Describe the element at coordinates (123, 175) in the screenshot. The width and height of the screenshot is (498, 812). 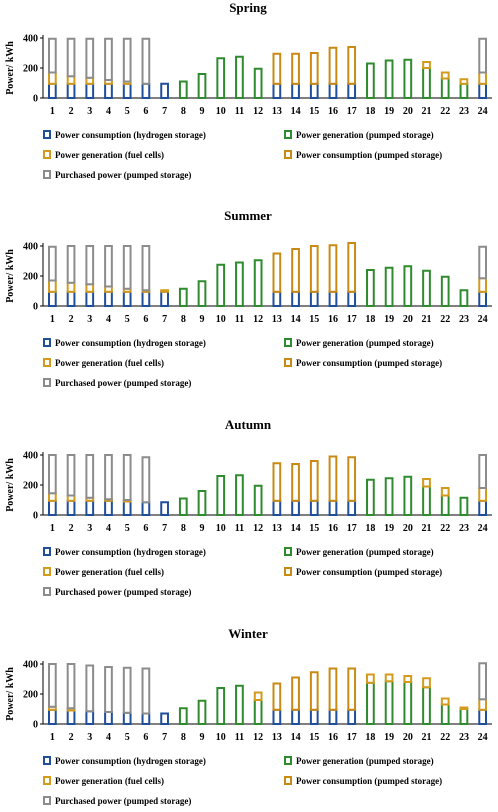
I see `spring-legend-label-purchased-power-pumped-storage: Purchased power (pumped storage)` at that location.